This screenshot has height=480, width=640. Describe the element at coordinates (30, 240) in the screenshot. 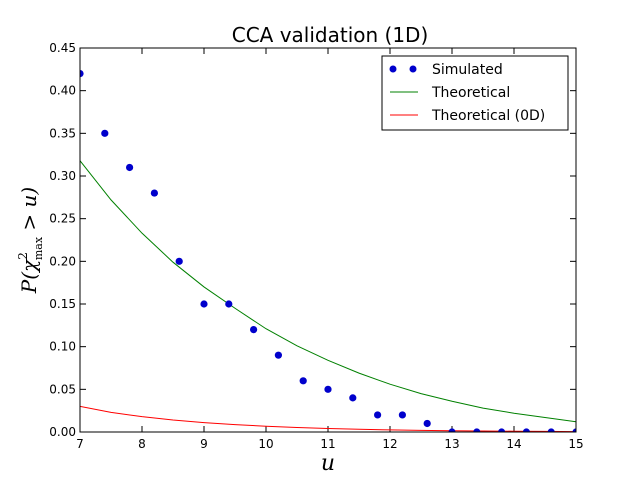

I see `y-axis-label: P(χ2 max > u)` at that location.